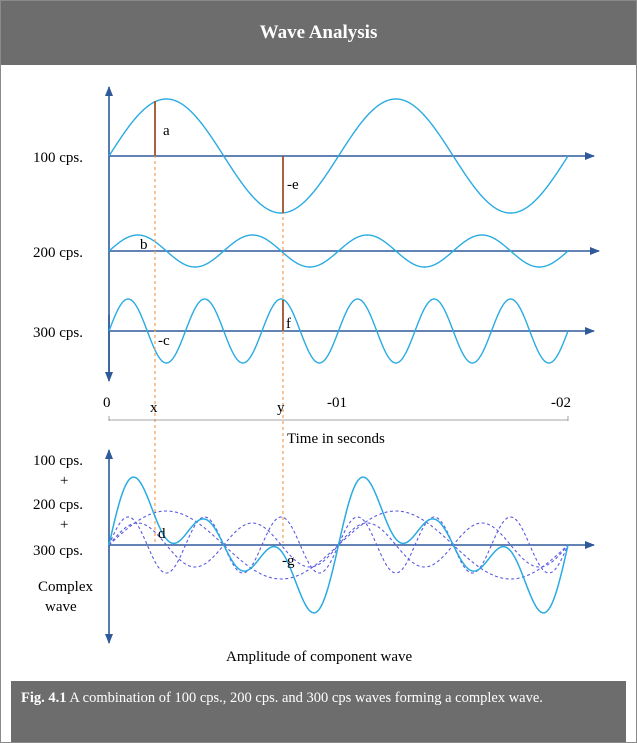 The width and height of the screenshot is (637, 743). Describe the element at coordinates (293, 185) in the screenshot. I see `point-e: -e` at that location.